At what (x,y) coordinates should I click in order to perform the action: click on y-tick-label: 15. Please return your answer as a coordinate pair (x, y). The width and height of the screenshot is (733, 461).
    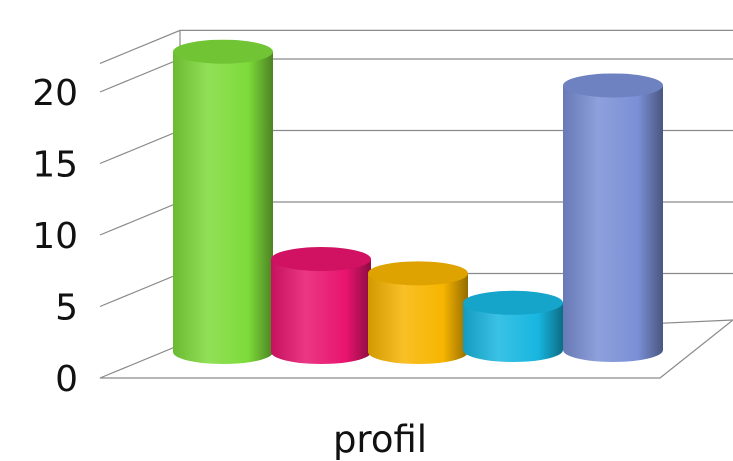
    Looking at the image, I should click on (55, 165).